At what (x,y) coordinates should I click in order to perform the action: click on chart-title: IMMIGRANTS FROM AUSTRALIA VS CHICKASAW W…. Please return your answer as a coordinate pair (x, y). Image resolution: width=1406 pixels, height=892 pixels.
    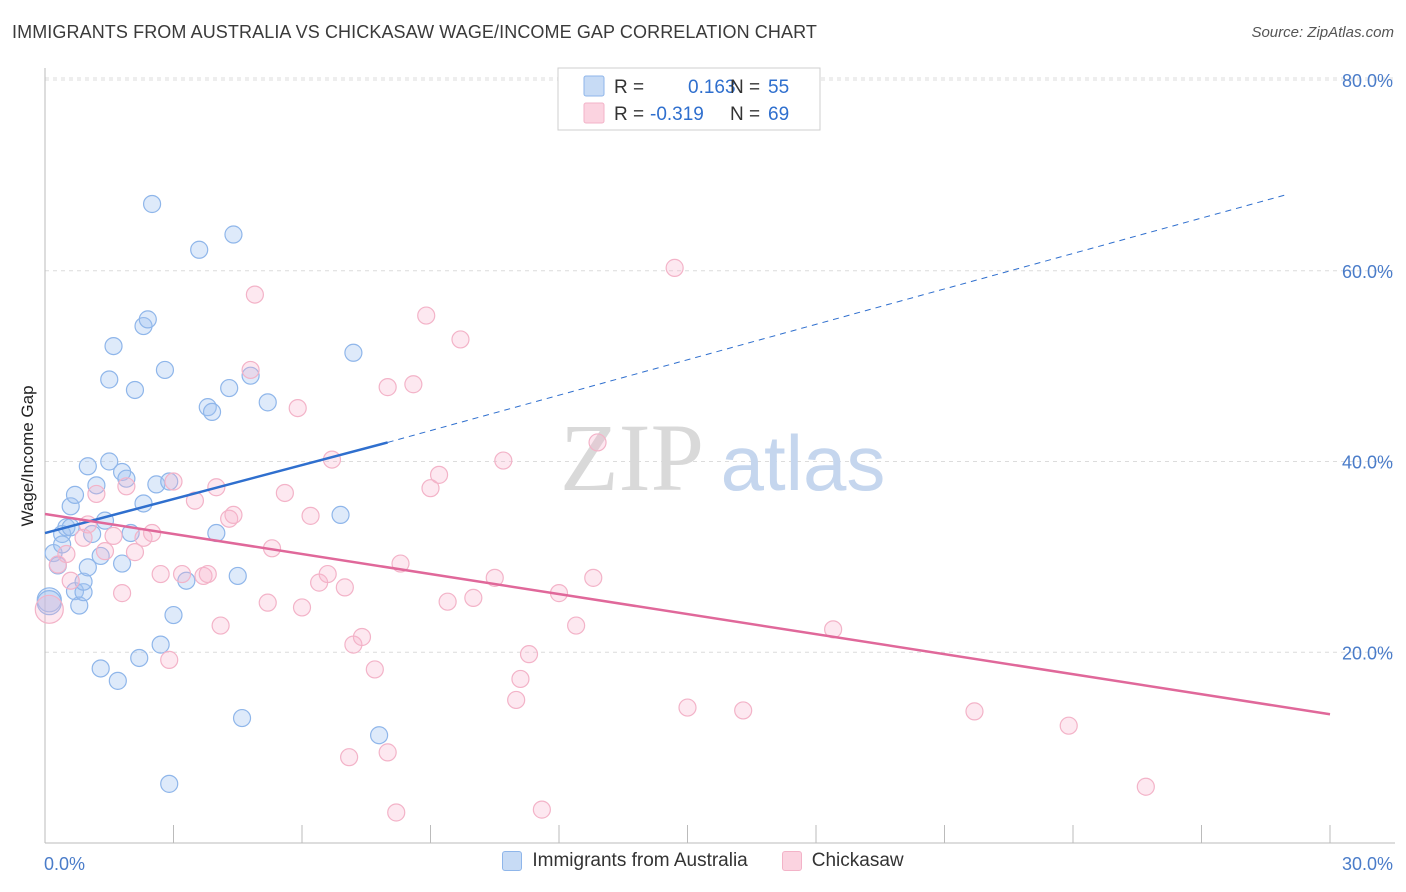
    Looking at the image, I should click on (414, 32).